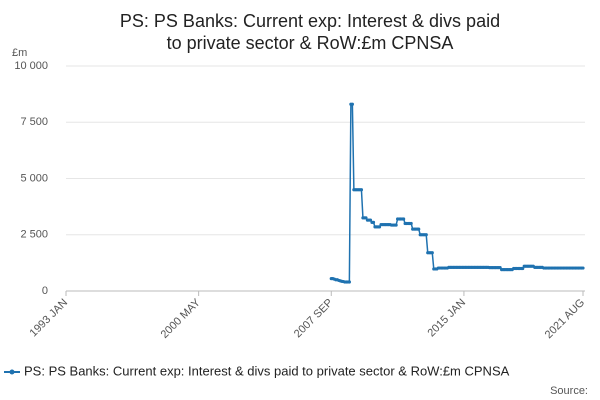 The width and height of the screenshot is (600, 400). I want to click on y-tick-label: 7 500, so click(34, 122).